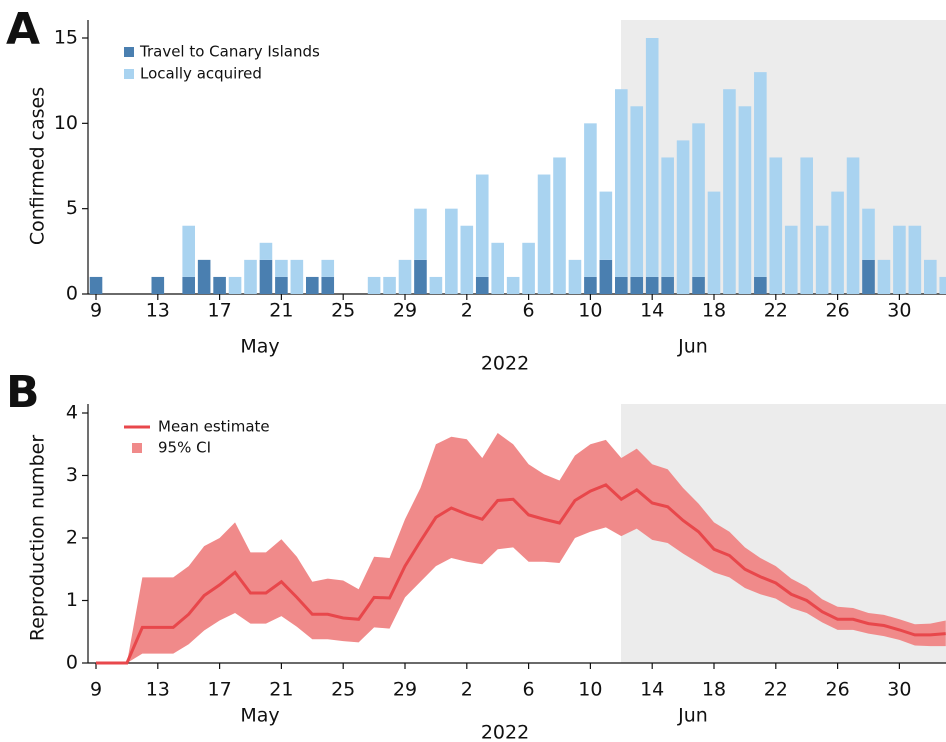  I want to click on y-tick-label: 3, so click(72, 475).